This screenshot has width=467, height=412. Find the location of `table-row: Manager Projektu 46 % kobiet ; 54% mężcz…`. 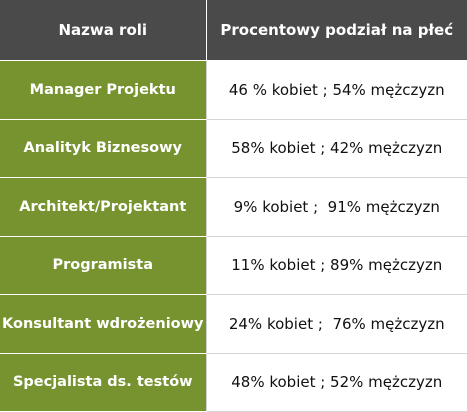

table-row: Manager Projektu 46 % kobiet ; 54% mężcz… is located at coordinates (233, 90).